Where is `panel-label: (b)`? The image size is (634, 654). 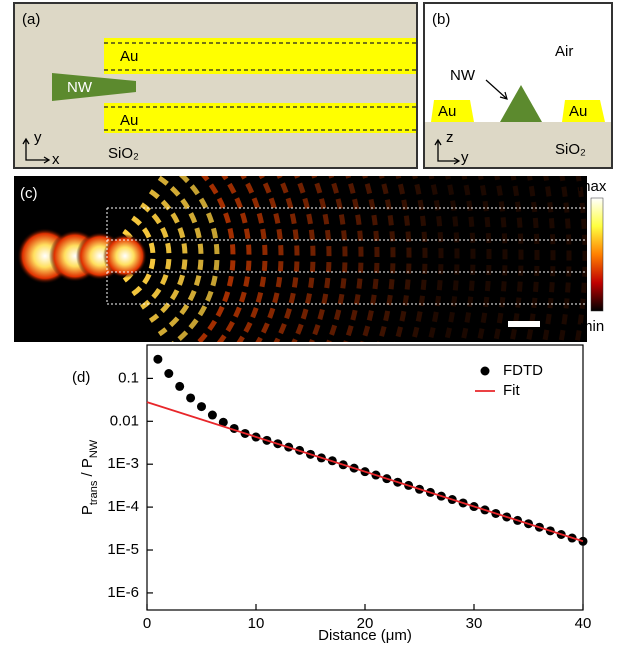
panel-label: (b) is located at coordinates (441, 19).